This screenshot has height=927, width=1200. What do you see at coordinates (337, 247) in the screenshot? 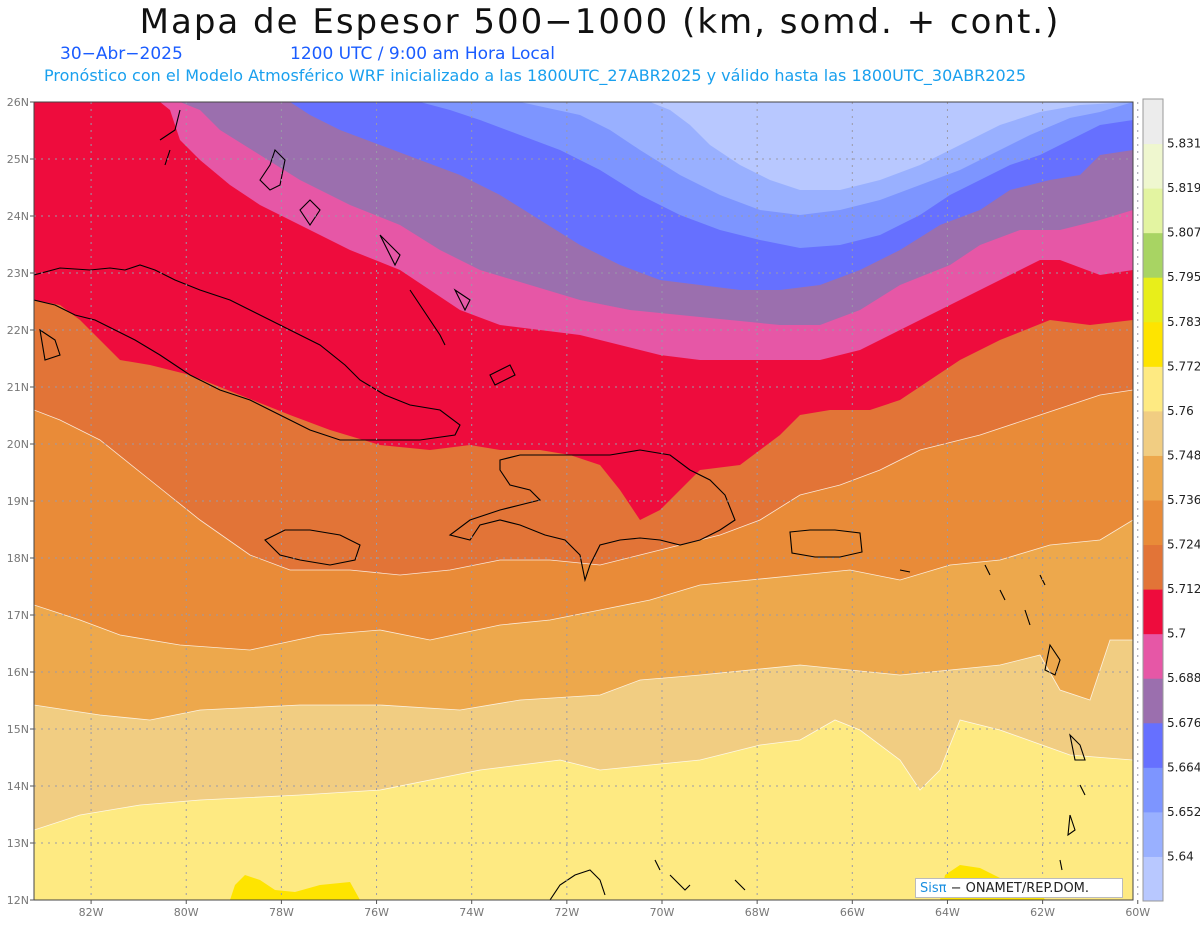
I see `bahamas-coast` at bounding box center [337, 247].